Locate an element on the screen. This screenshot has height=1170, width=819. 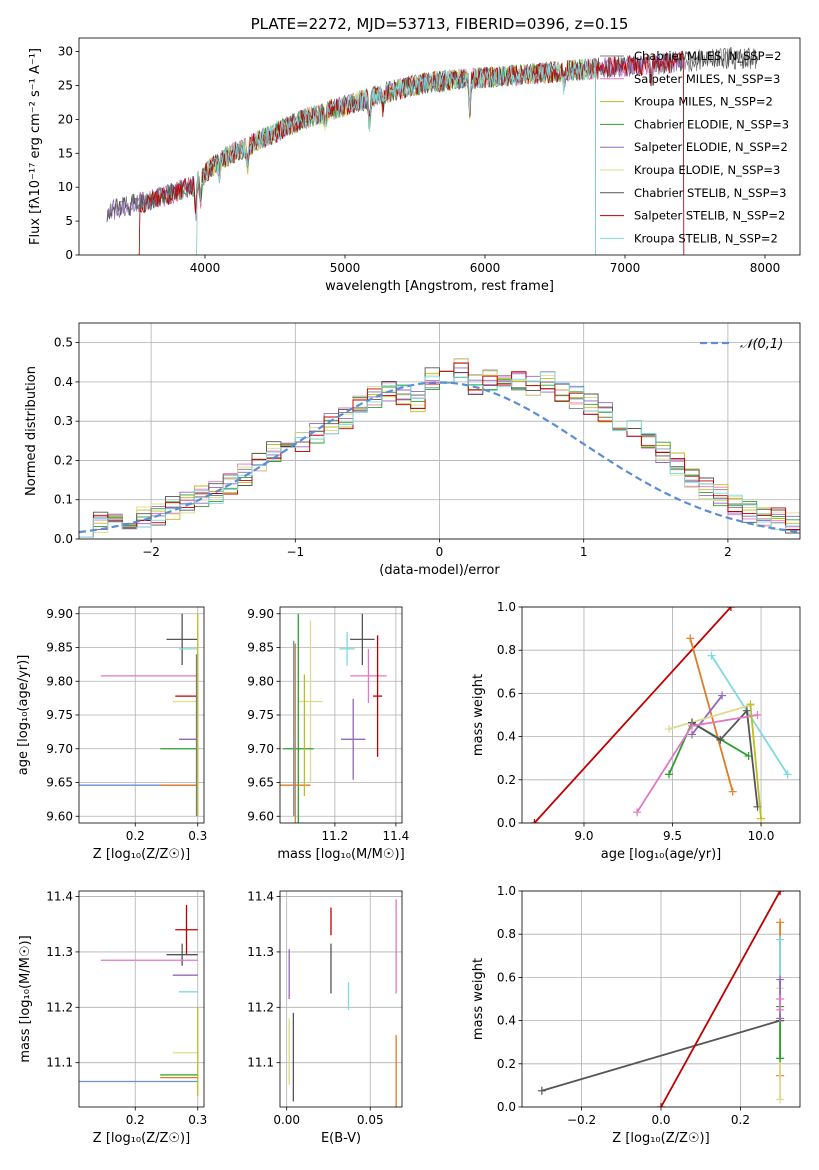
tick-label-x: −1 is located at coordinates (295, 552).